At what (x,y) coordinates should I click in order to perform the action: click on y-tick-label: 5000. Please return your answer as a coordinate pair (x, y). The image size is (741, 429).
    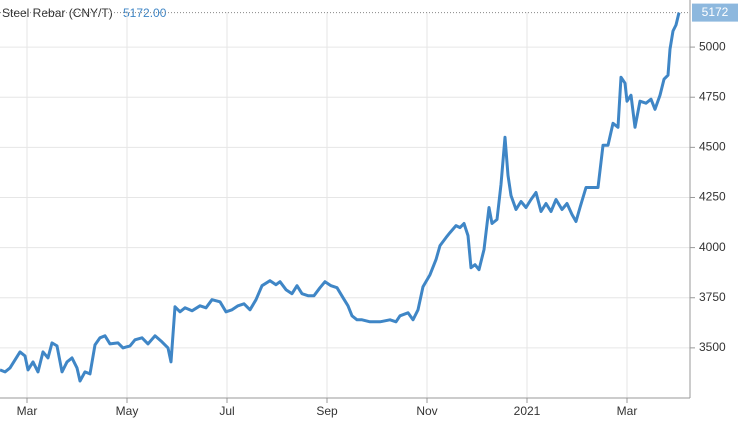
    Looking at the image, I should click on (712, 46).